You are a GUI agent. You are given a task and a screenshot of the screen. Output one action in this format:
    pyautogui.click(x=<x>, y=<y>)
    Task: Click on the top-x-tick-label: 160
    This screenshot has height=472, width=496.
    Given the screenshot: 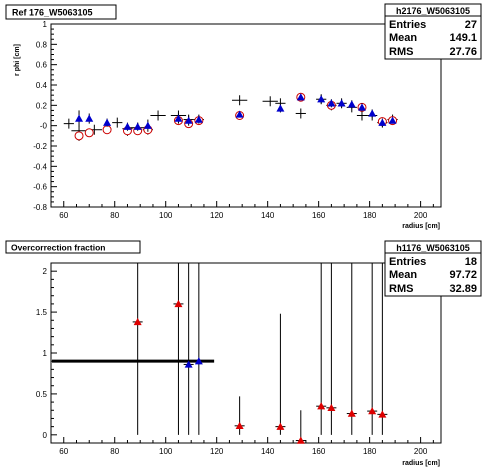 What is the action you would take?
    pyautogui.click(x=319, y=215)
    